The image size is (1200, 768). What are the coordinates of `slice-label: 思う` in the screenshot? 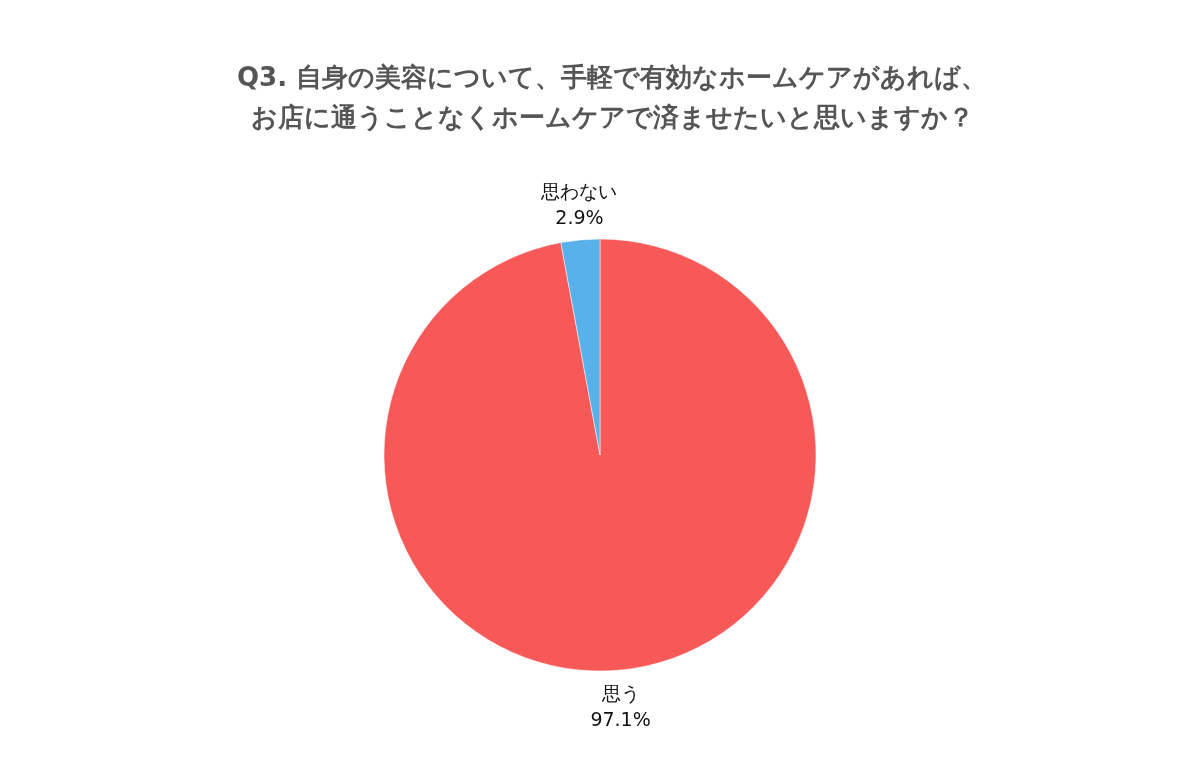 It's located at (620, 693).